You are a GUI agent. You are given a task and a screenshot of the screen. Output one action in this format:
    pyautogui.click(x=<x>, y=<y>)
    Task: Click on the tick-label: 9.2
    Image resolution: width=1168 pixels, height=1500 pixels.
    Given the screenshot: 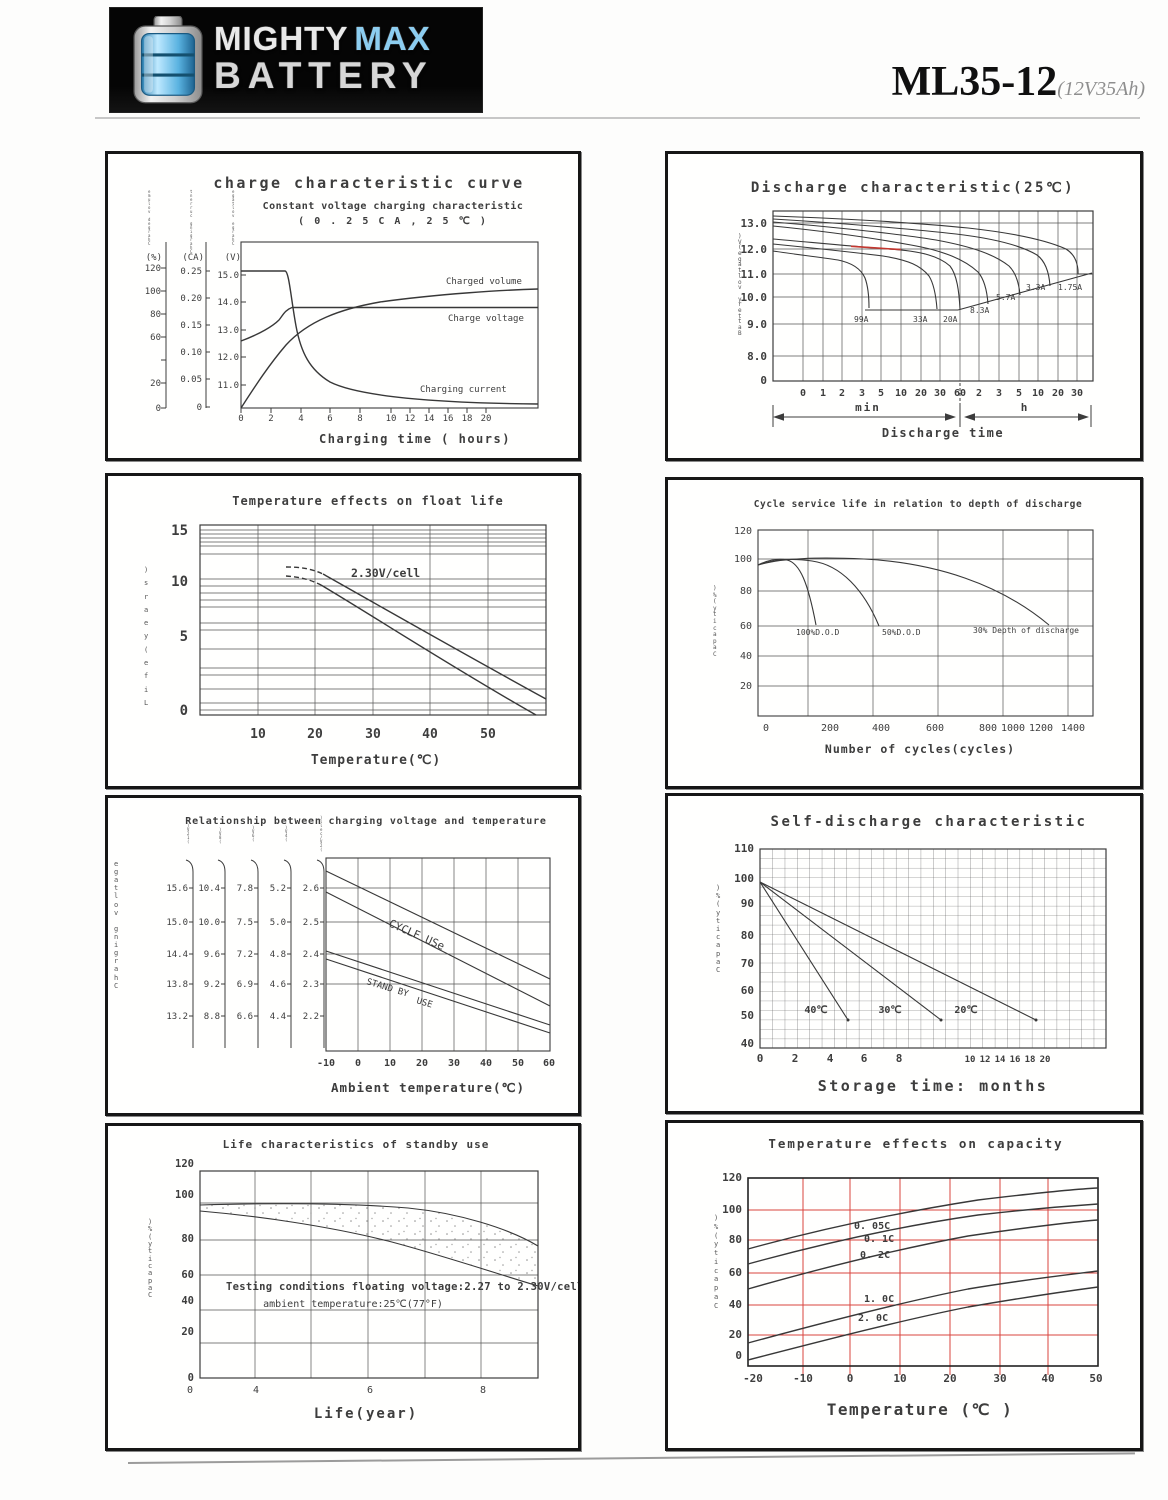 What is the action you would take?
    pyautogui.click(x=212, y=985)
    